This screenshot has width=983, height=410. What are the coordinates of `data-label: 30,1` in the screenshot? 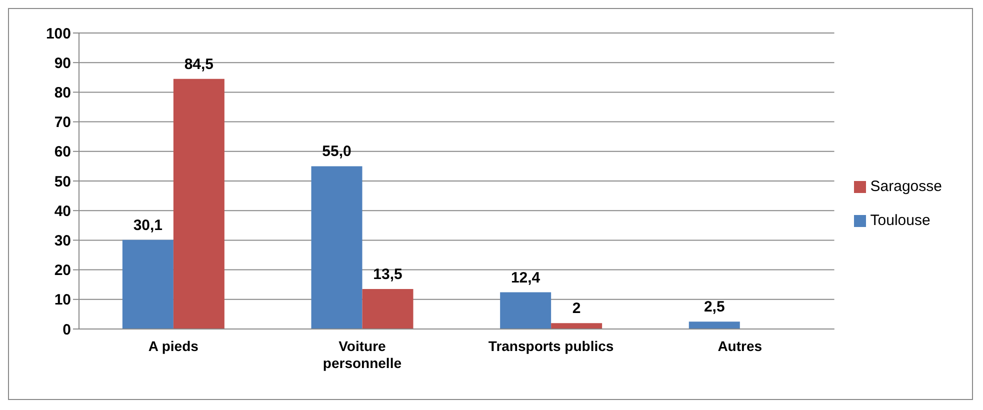 It's located at (148, 225).